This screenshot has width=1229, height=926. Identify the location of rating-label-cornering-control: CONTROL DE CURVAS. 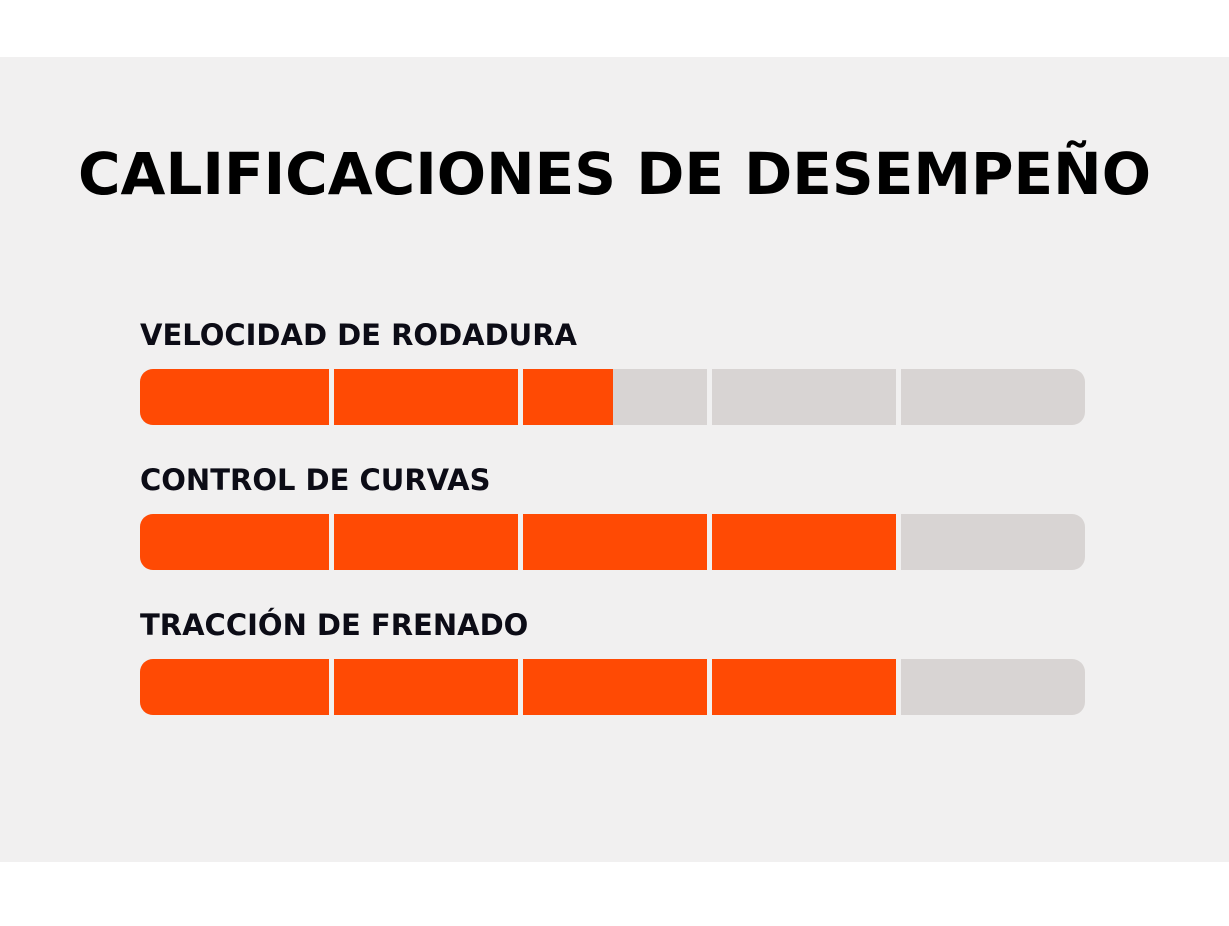
(315, 480).